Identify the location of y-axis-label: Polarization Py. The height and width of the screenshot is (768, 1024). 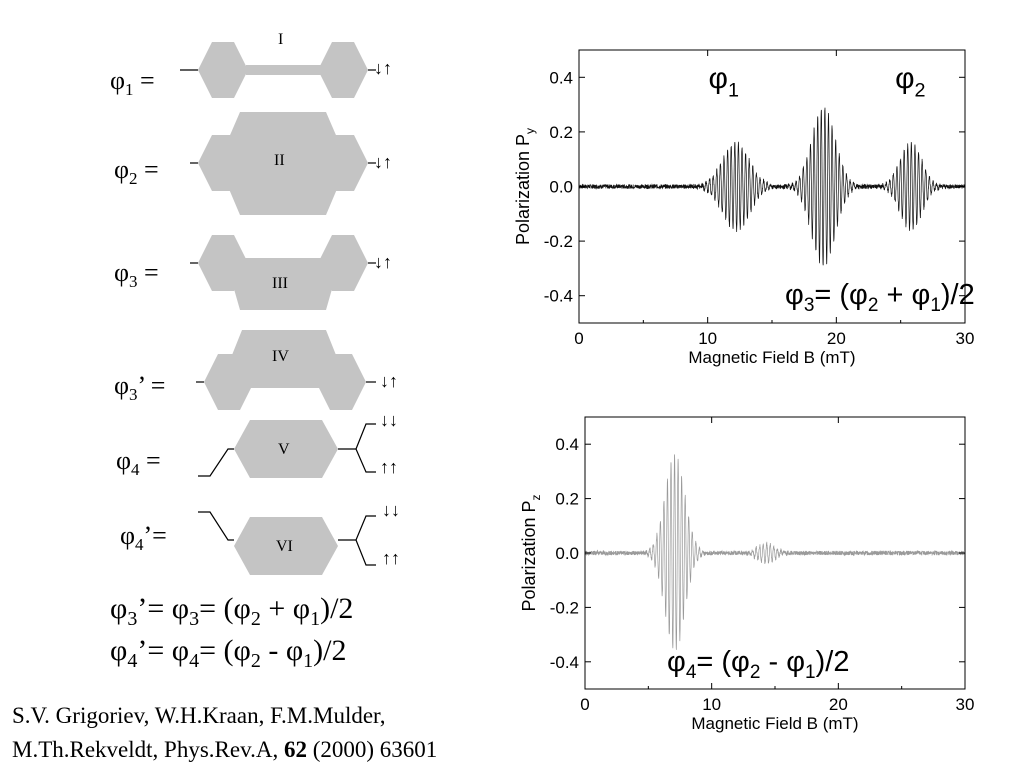
(525, 186).